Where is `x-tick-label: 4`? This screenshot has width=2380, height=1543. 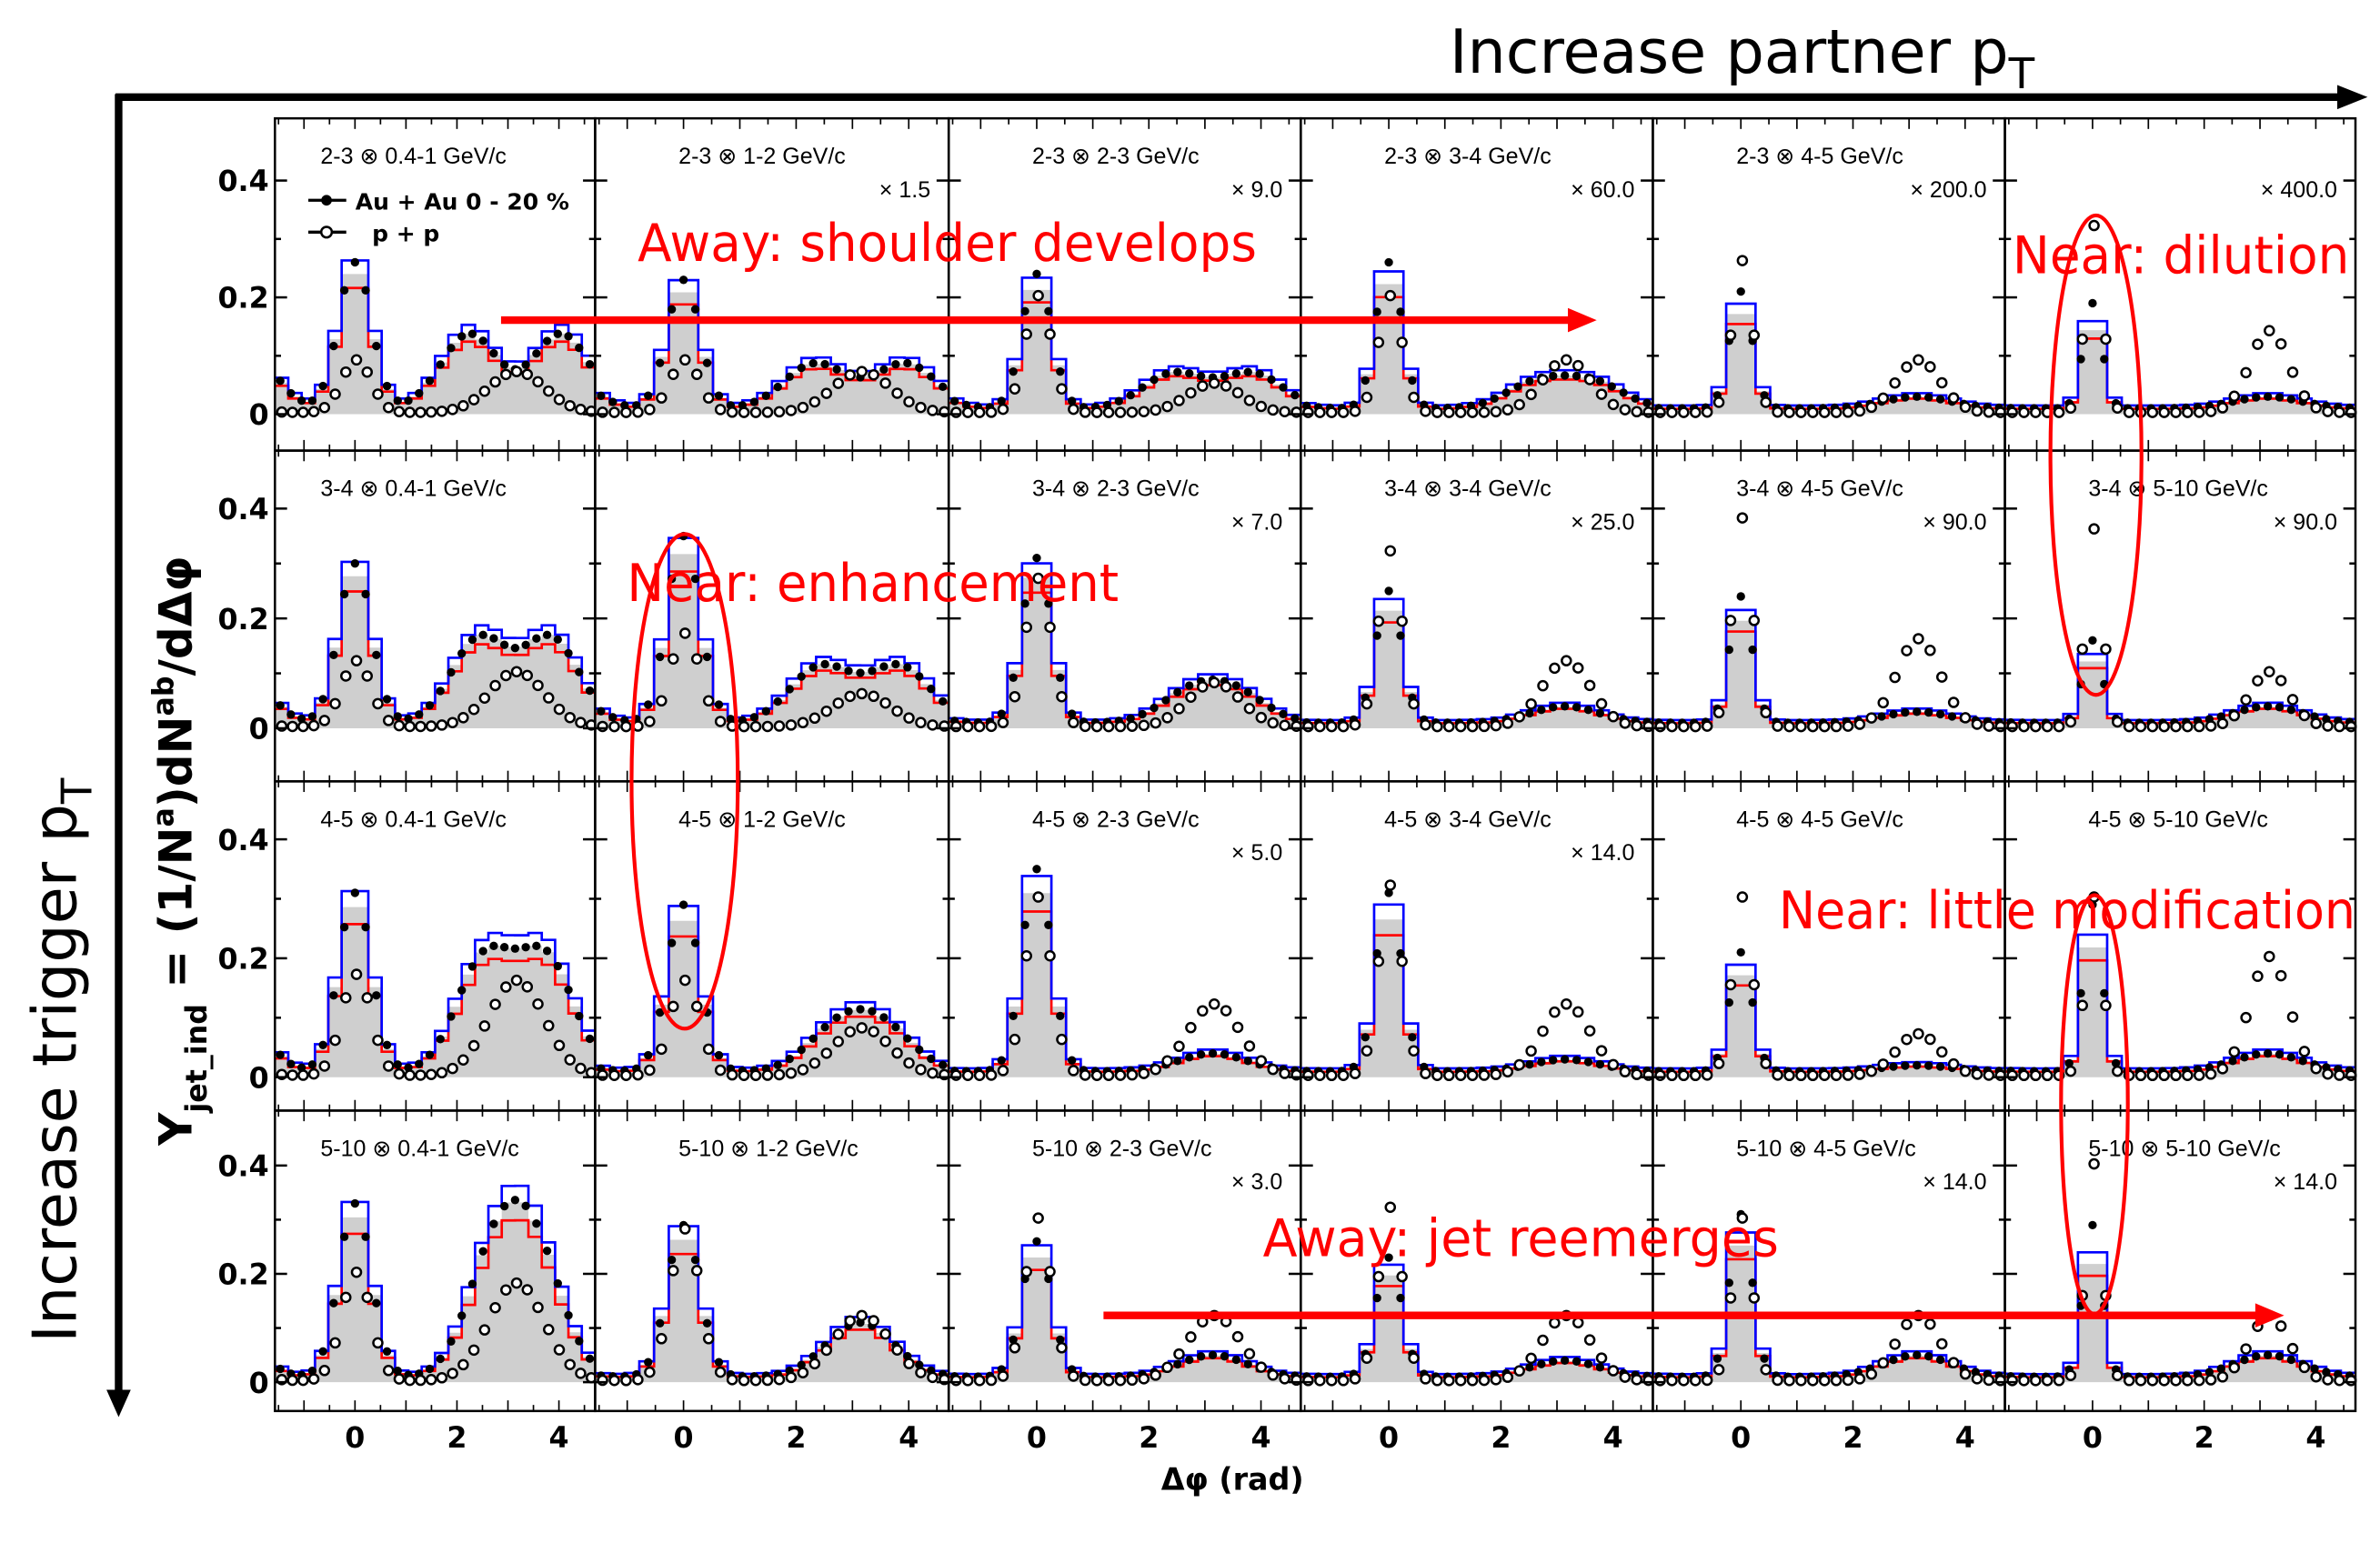 x-tick-label: 4 is located at coordinates (559, 1438).